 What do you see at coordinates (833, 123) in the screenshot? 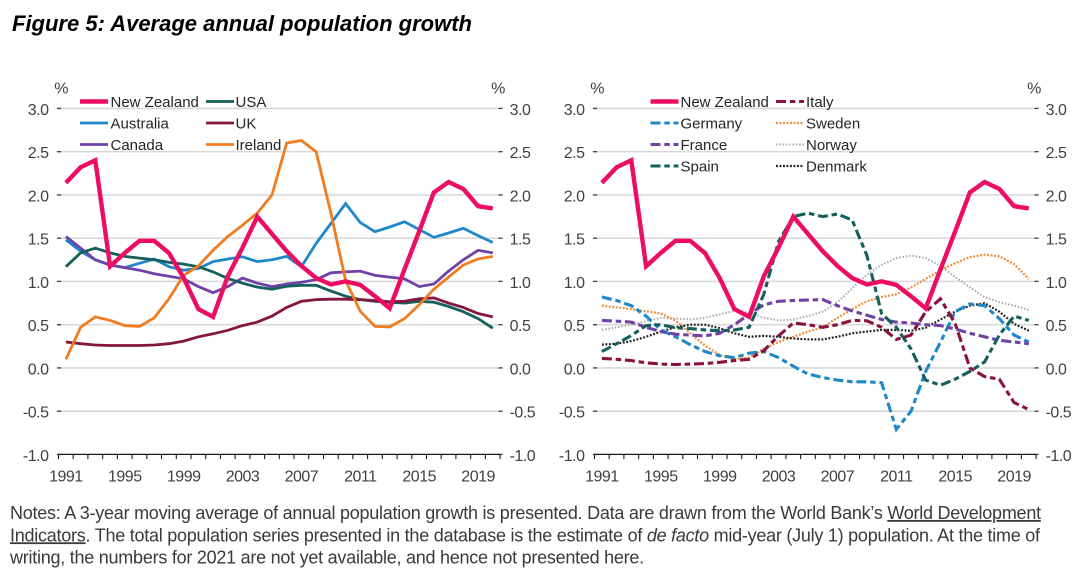
I see `svg-text: Sweden` at bounding box center [833, 123].